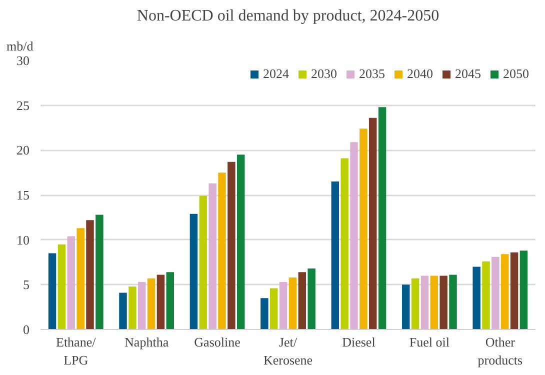 The width and height of the screenshot is (545, 375). Describe the element at coordinates (468, 74) in the screenshot. I see `legend-label: 2045` at that location.